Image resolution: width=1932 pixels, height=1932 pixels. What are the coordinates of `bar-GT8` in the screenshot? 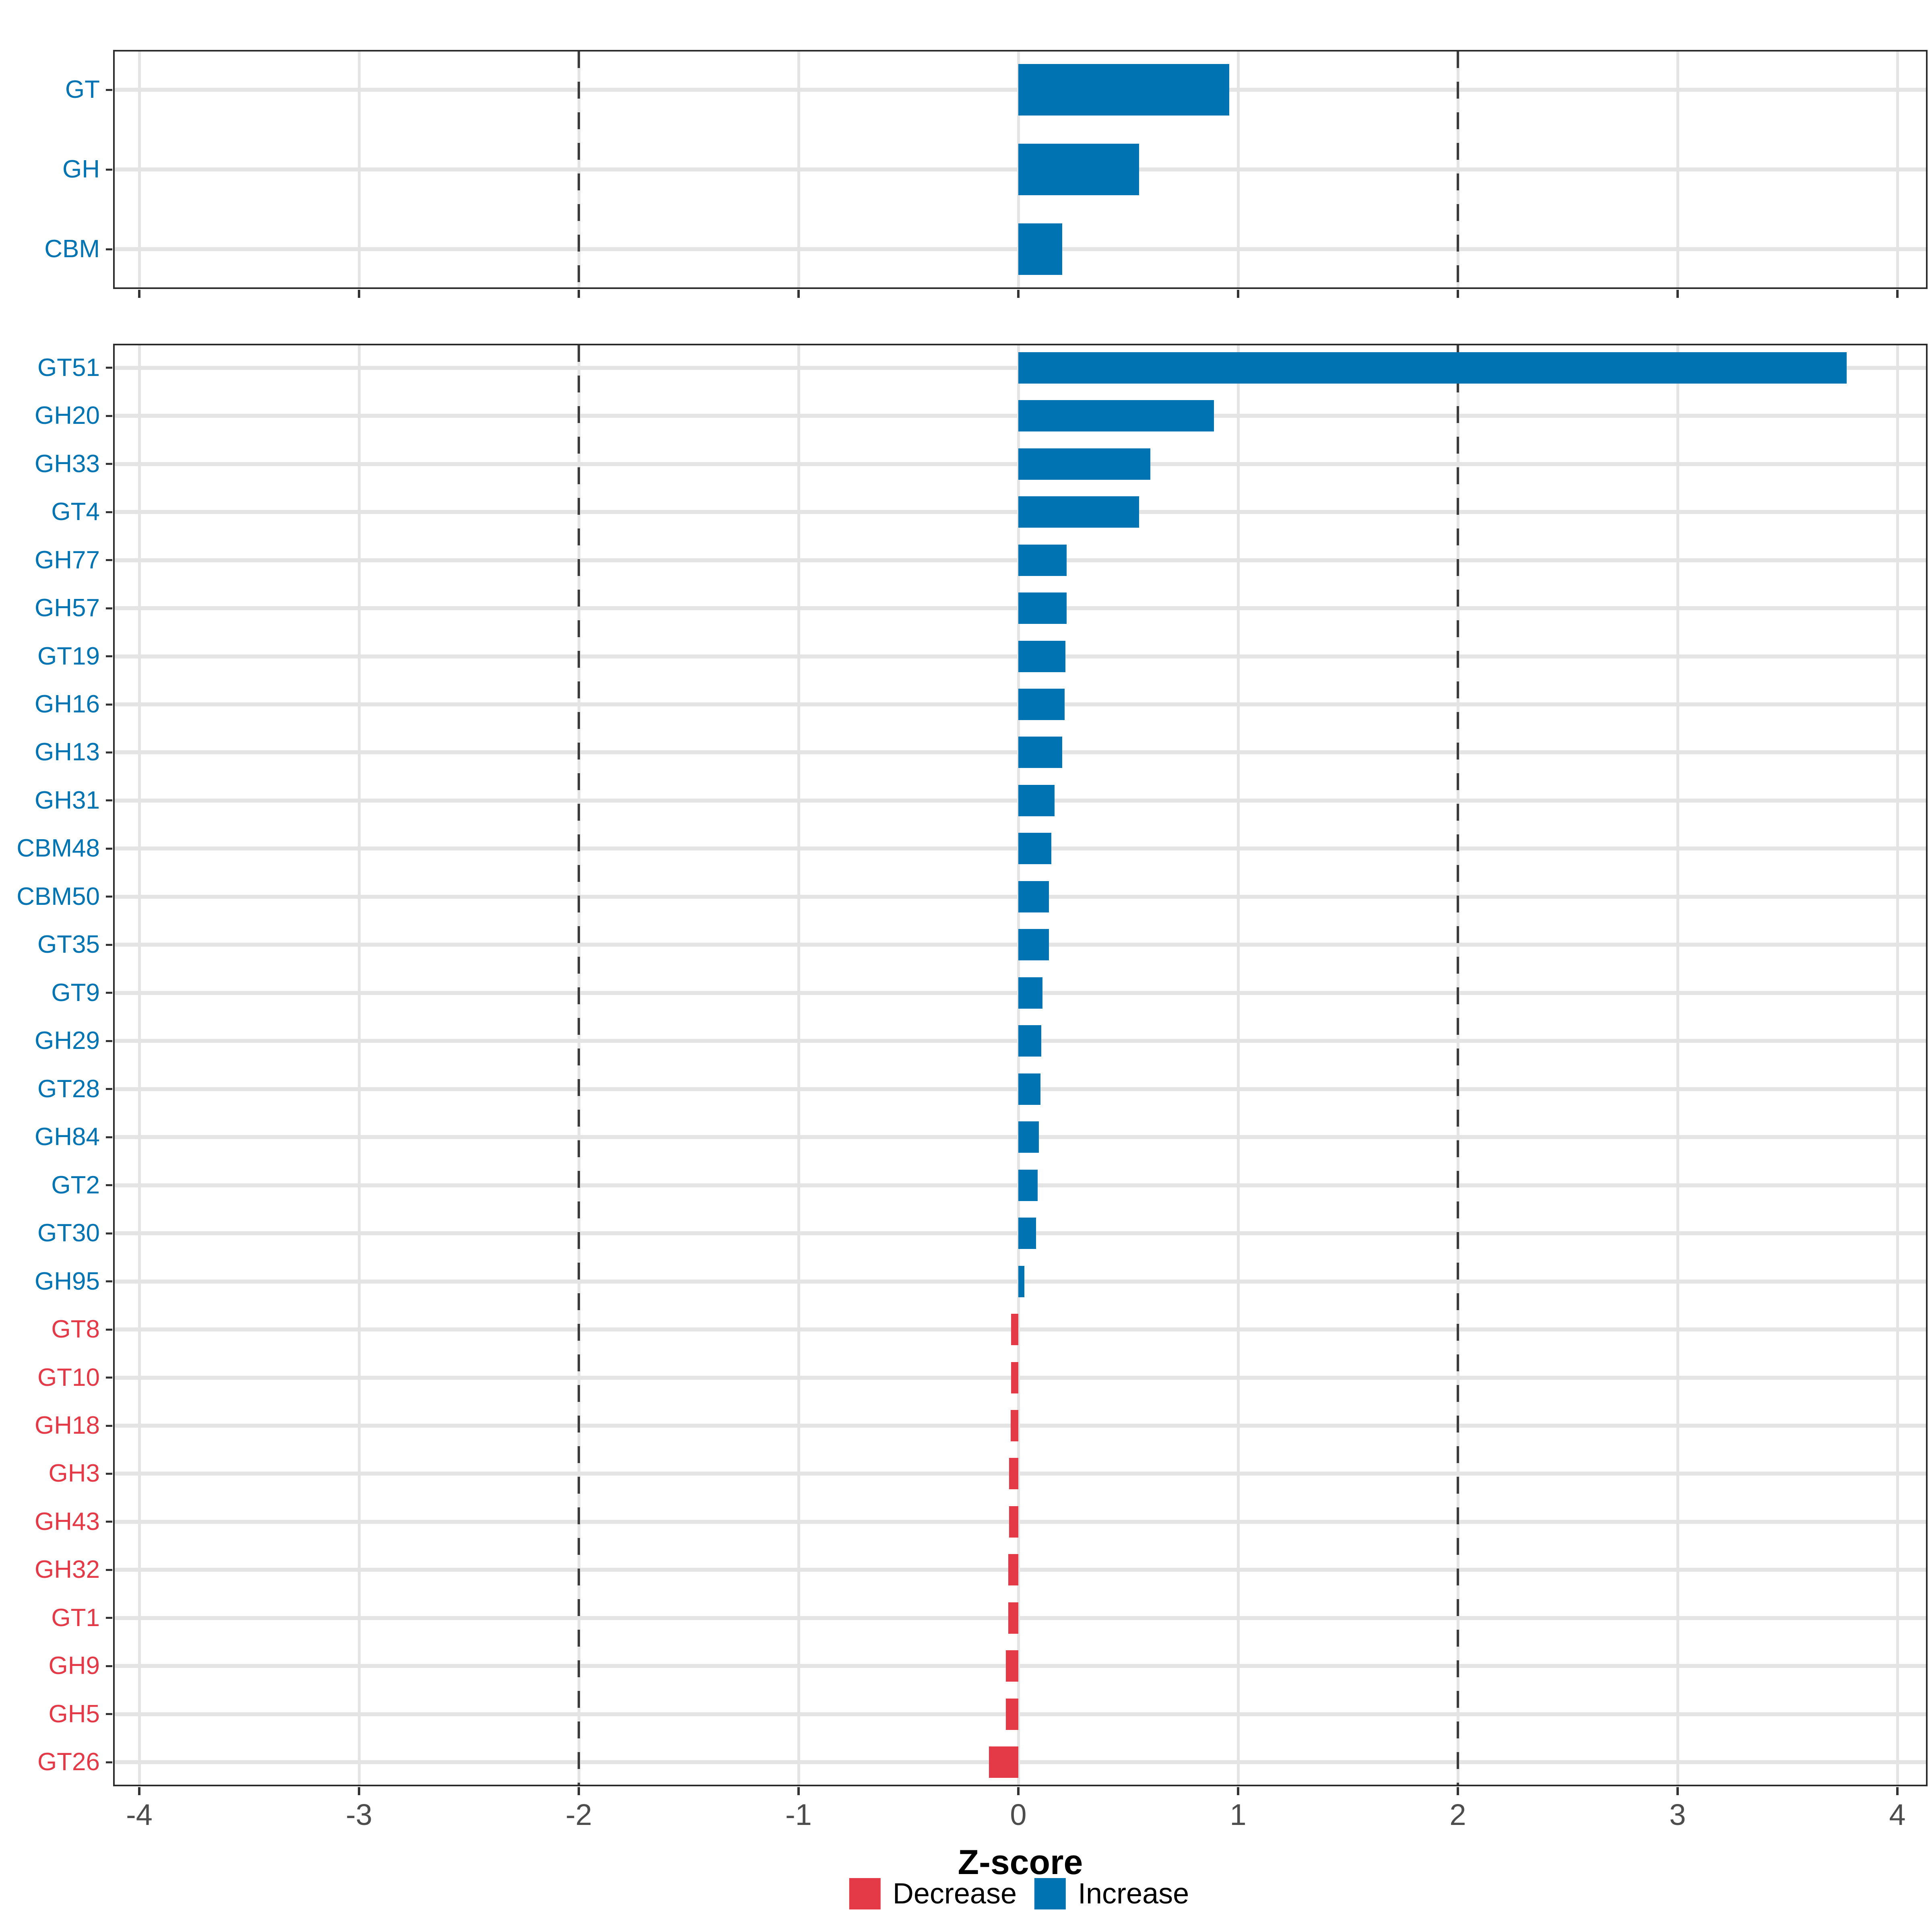 It's located at (1014, 1330).